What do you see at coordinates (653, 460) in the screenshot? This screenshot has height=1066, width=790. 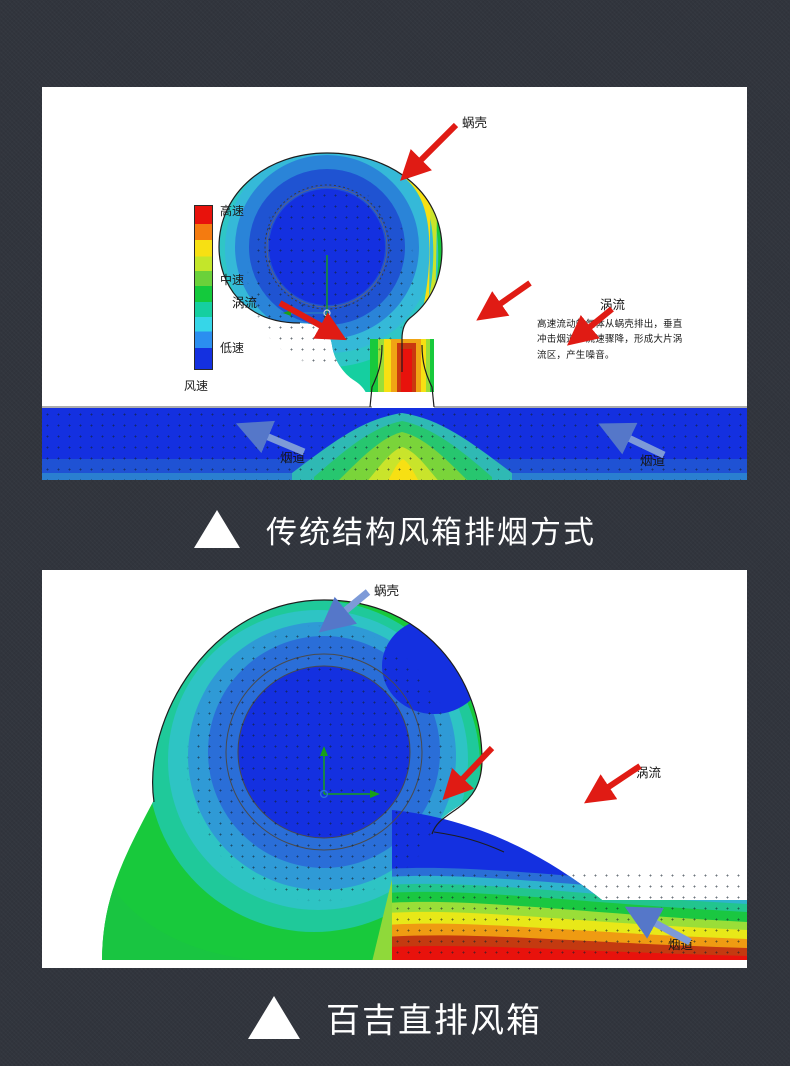 I see `label-flue-right: 烟道` at bounding box center [653, 460].